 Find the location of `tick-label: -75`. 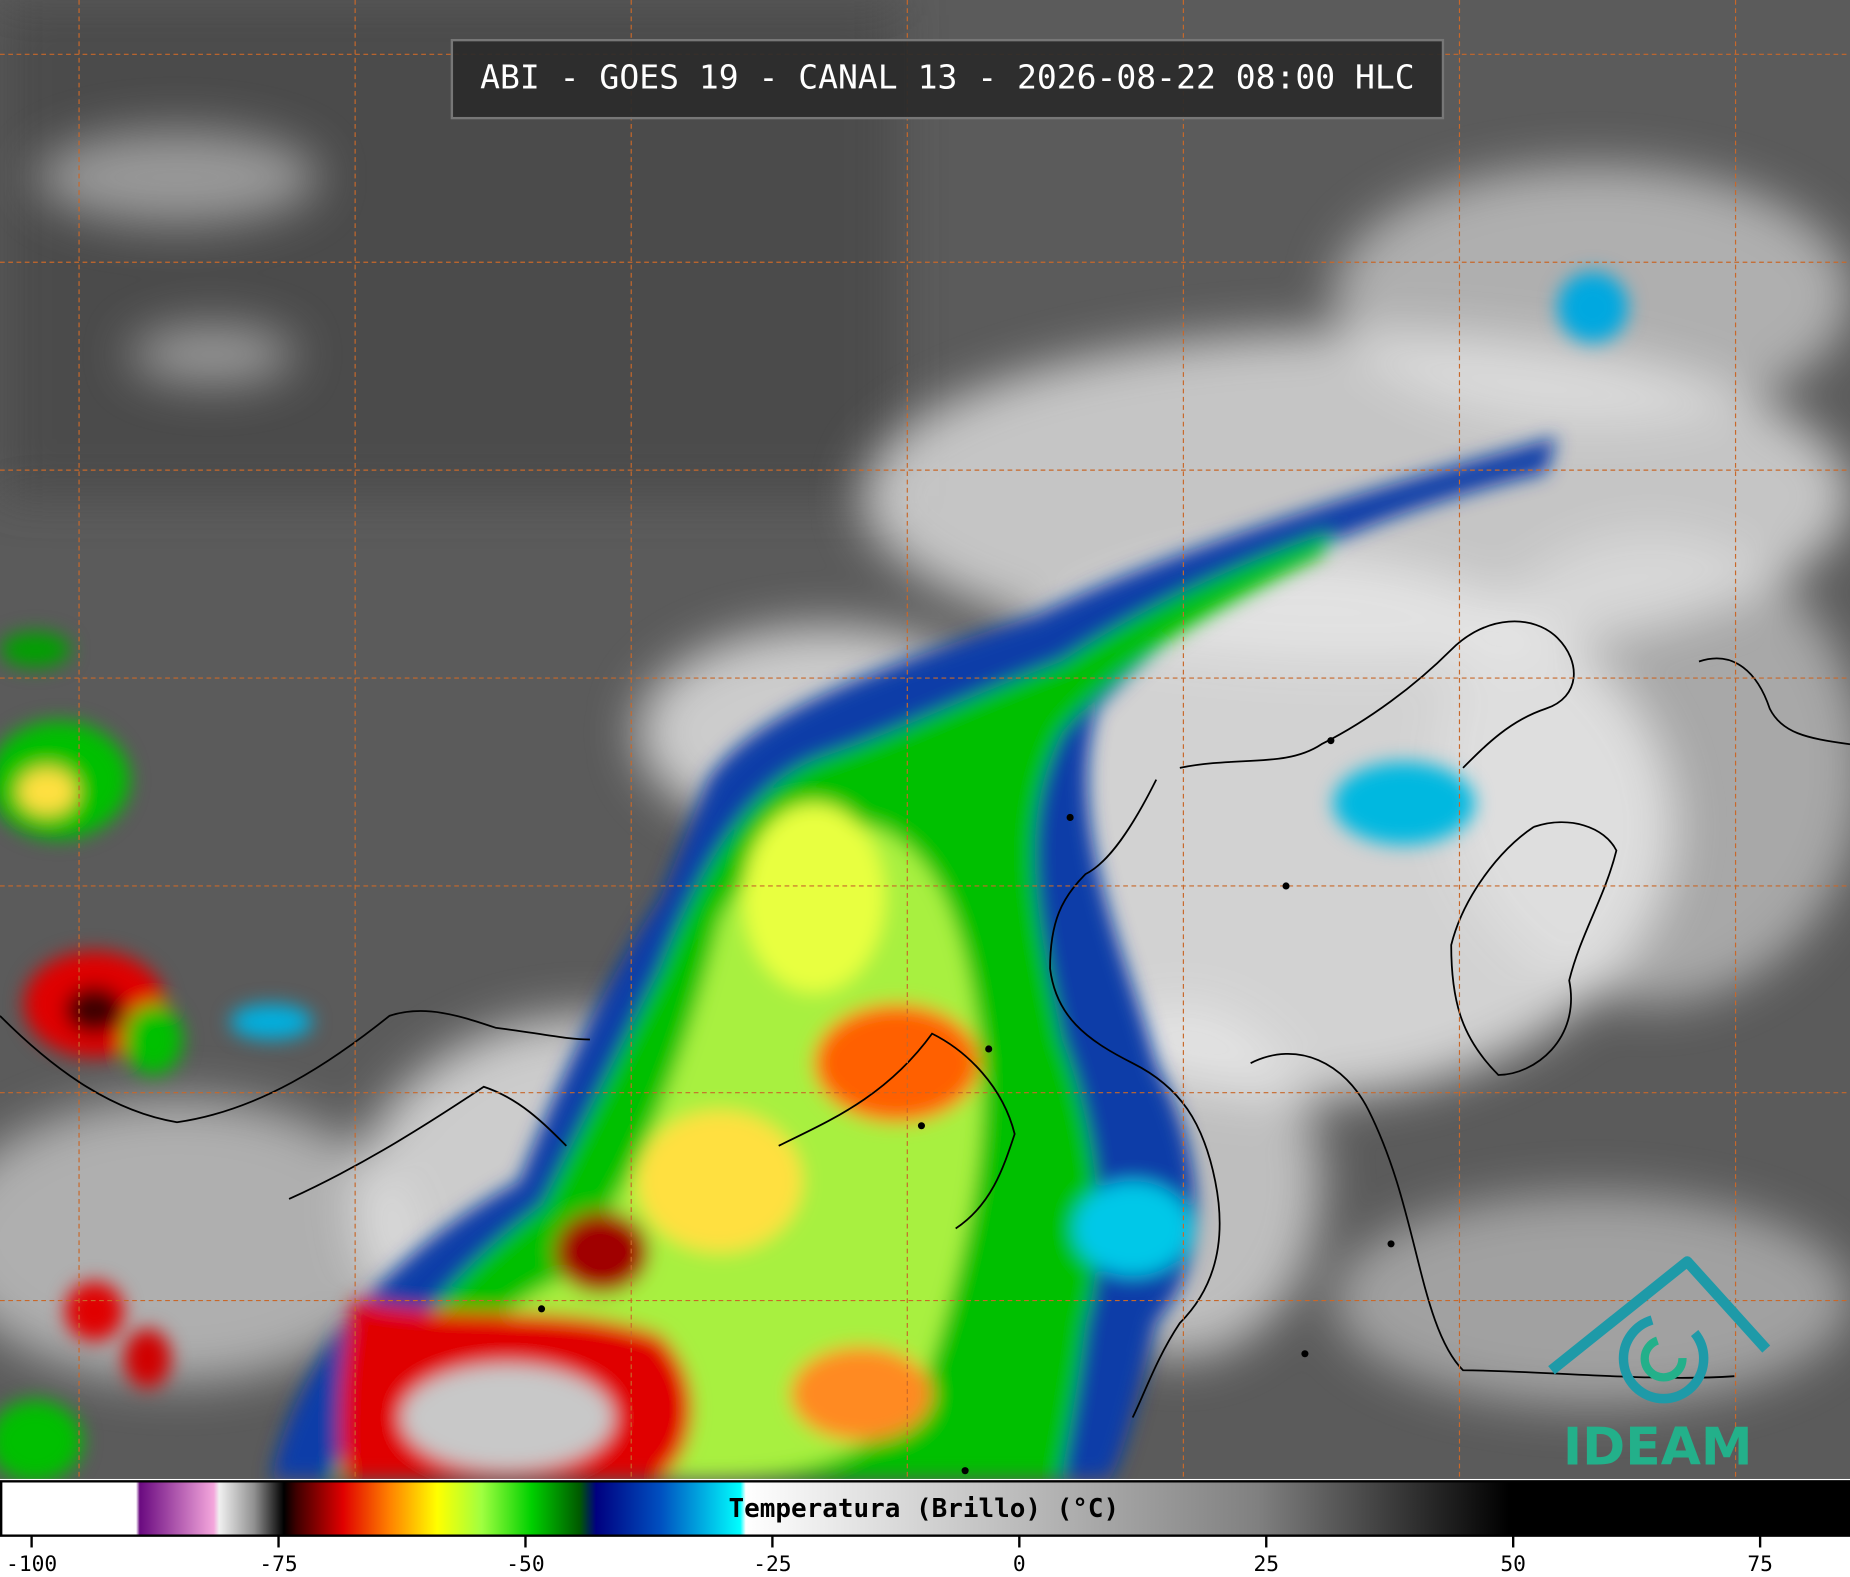

tick-label: -75 is located at coordinates (278, 1564).